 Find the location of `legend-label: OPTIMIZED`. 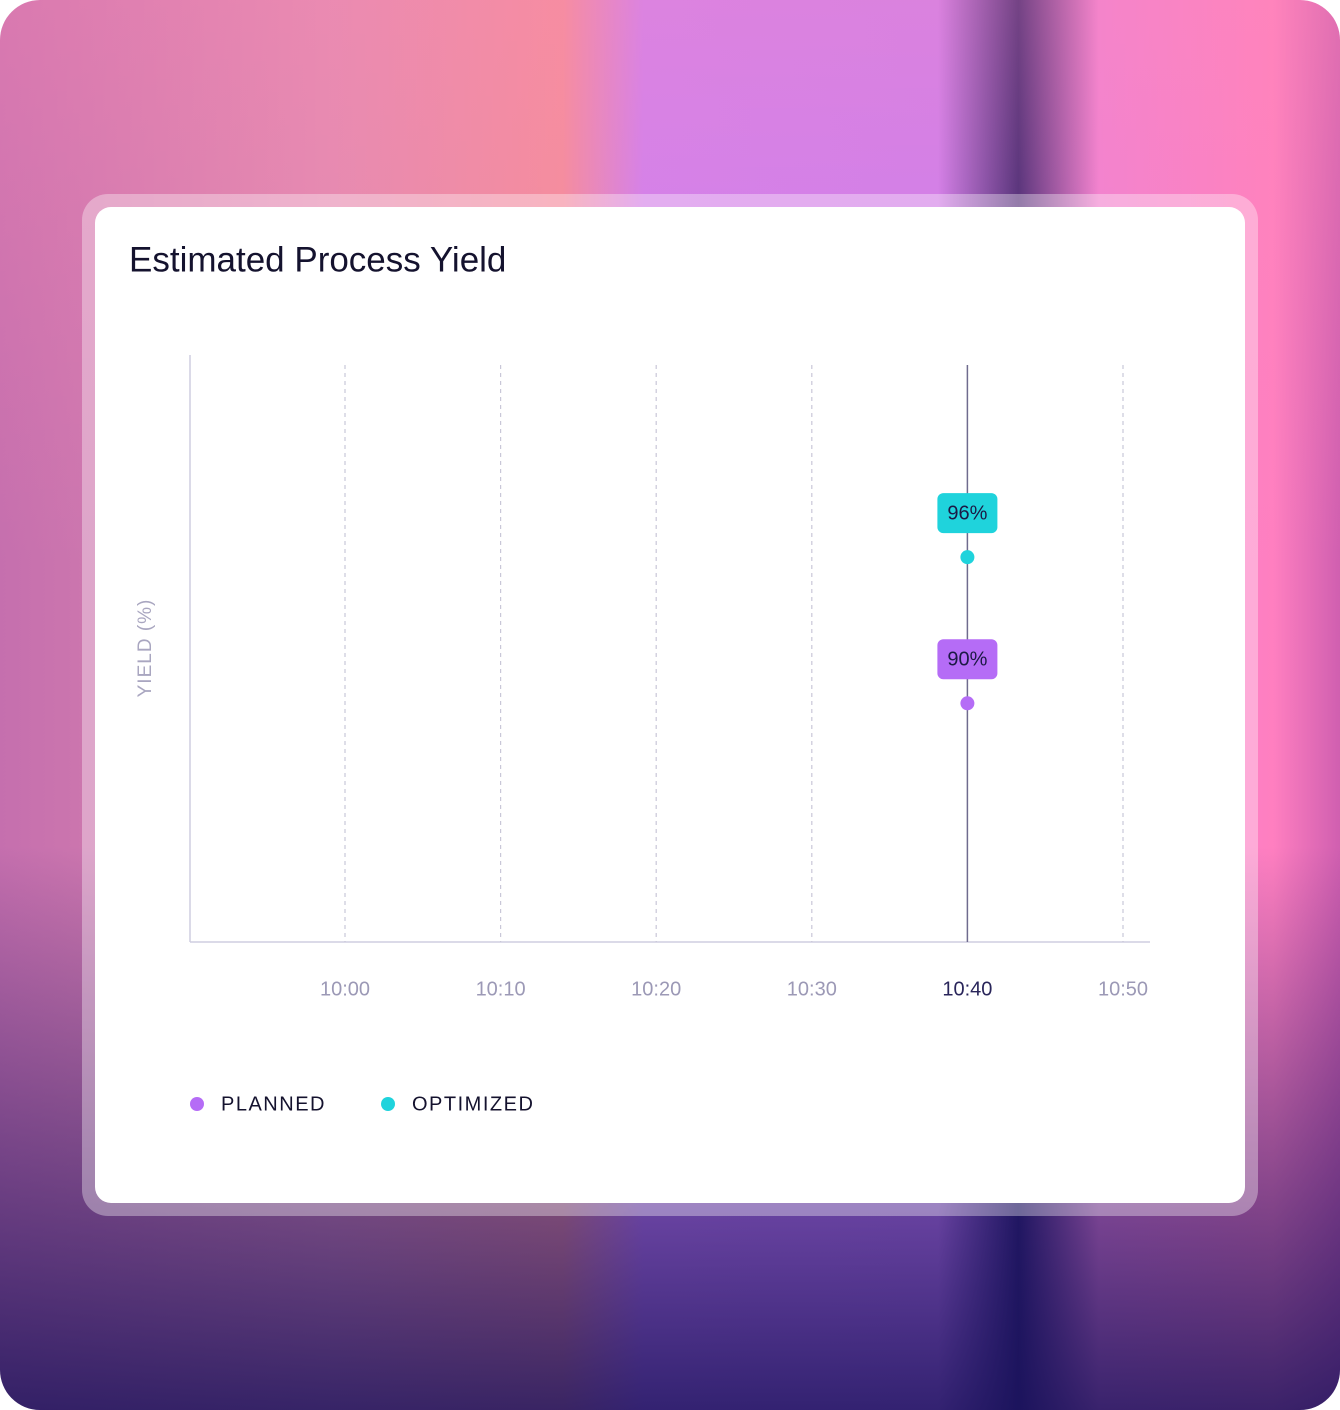

legend-label: OPTIMIZED is located at coordinates (473, 1104).